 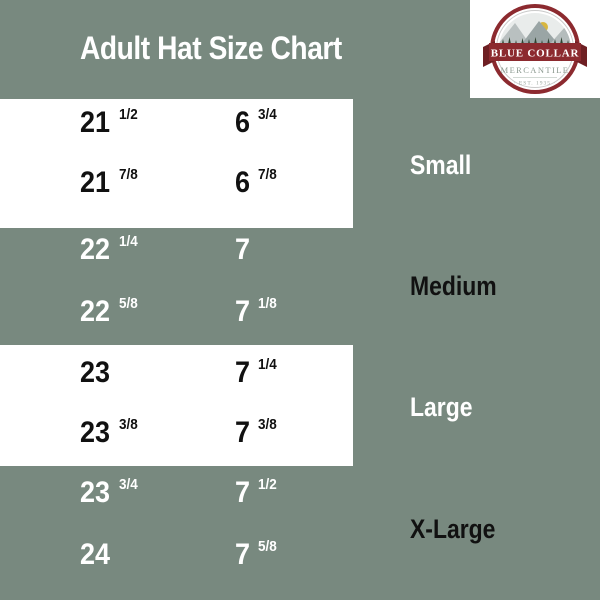 I want to click on cell-inches: 23 3/4, so click(x=110, y=492).